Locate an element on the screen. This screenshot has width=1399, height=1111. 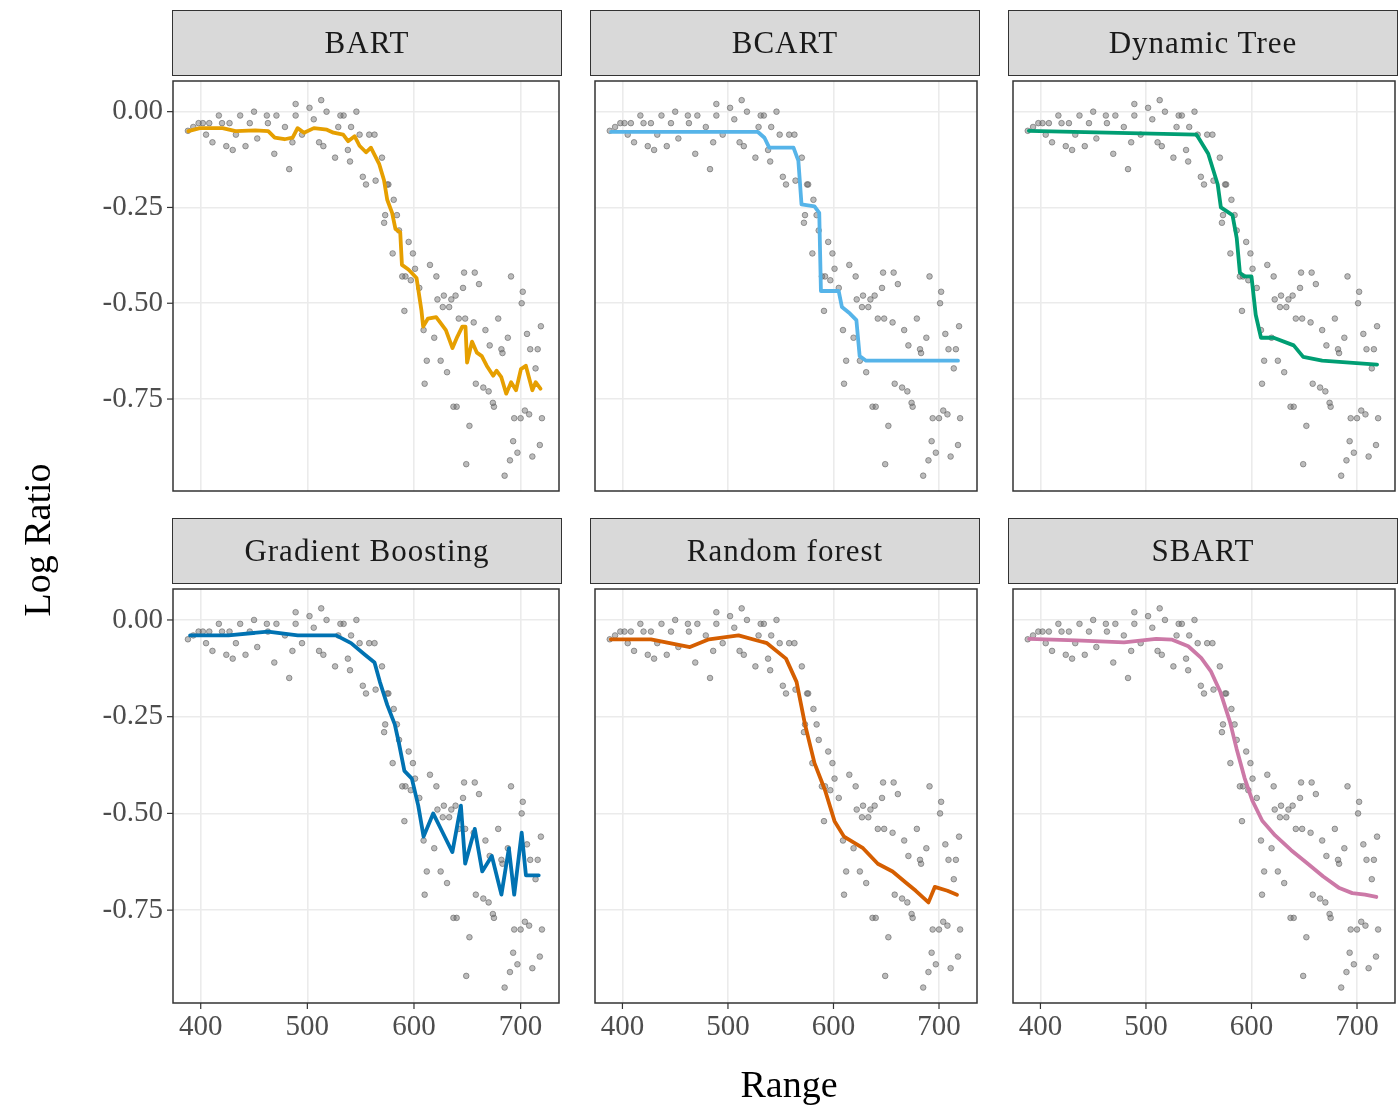
chart-title: BART is located at coordinates (367, 43).